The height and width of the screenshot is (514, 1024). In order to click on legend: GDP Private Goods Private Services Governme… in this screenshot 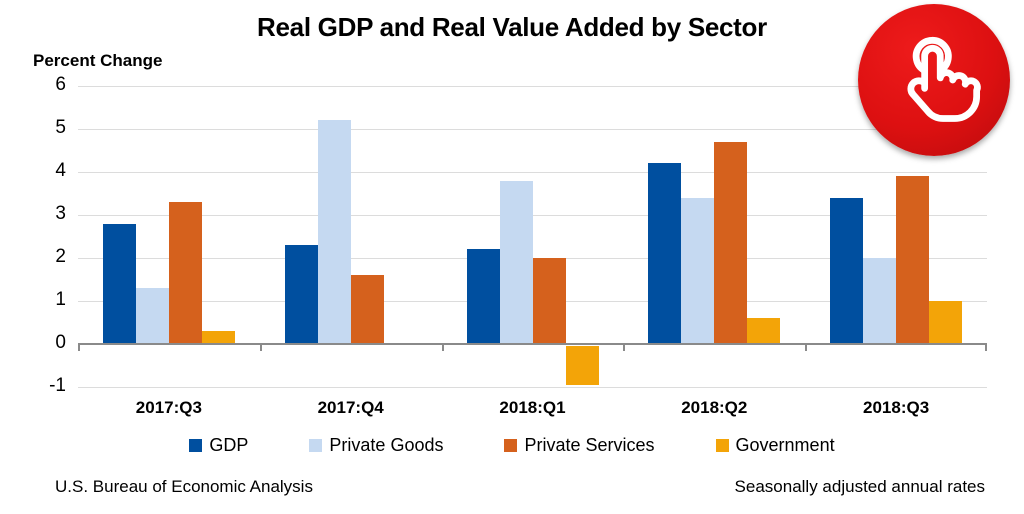, I will do `click(512, 445)`.